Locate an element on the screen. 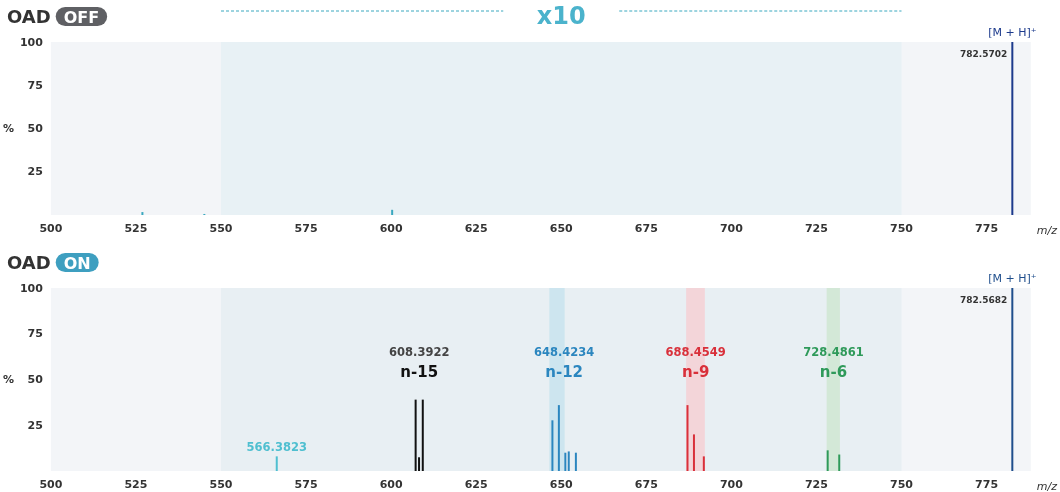 The width and height of the screenshot is (1060, 492). series-label: n-15 is located at coordinates (419, 371).